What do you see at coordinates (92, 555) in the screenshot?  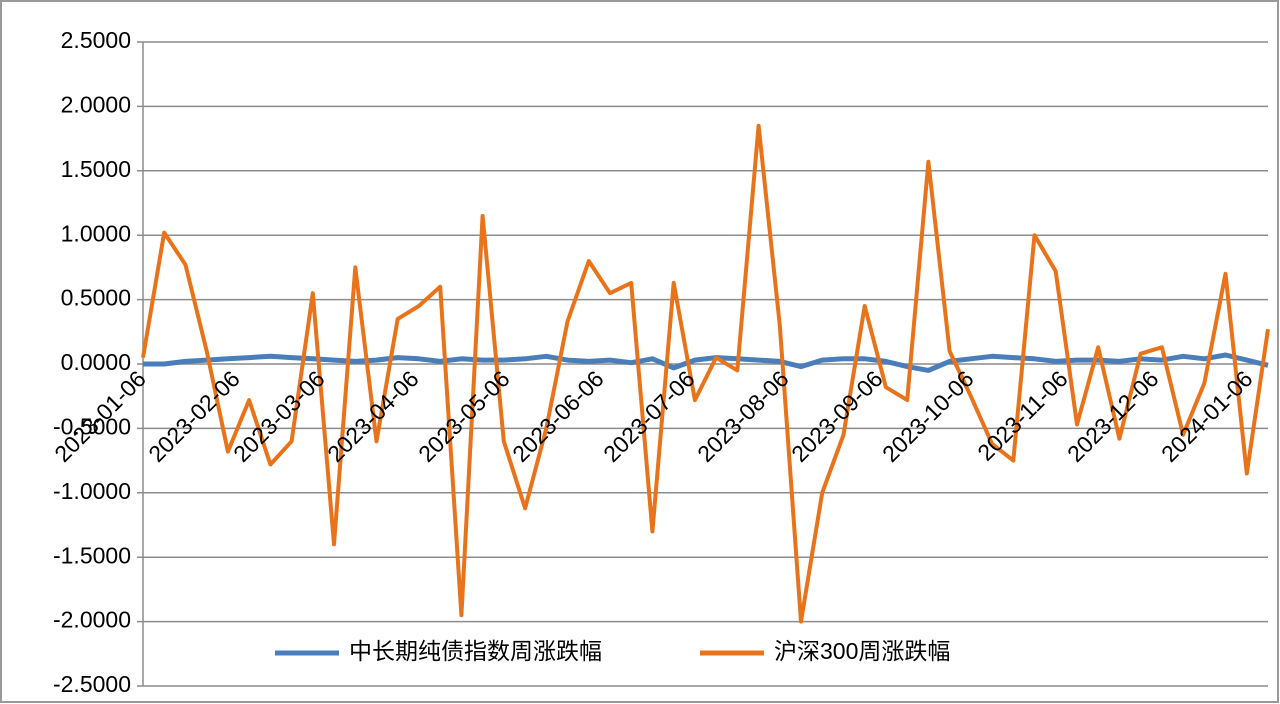 I see `y-tick-label: -1.5000` at bounding box center [92, 555].